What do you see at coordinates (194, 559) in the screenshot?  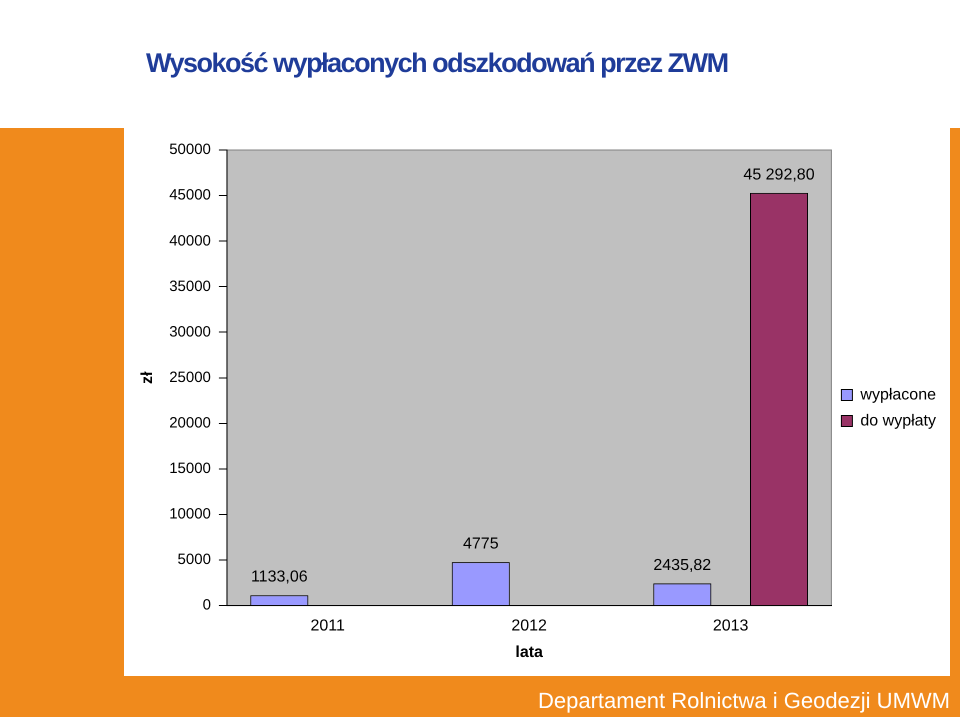 I see `y-tick-label: 5000` at bounding box center [194, 559].